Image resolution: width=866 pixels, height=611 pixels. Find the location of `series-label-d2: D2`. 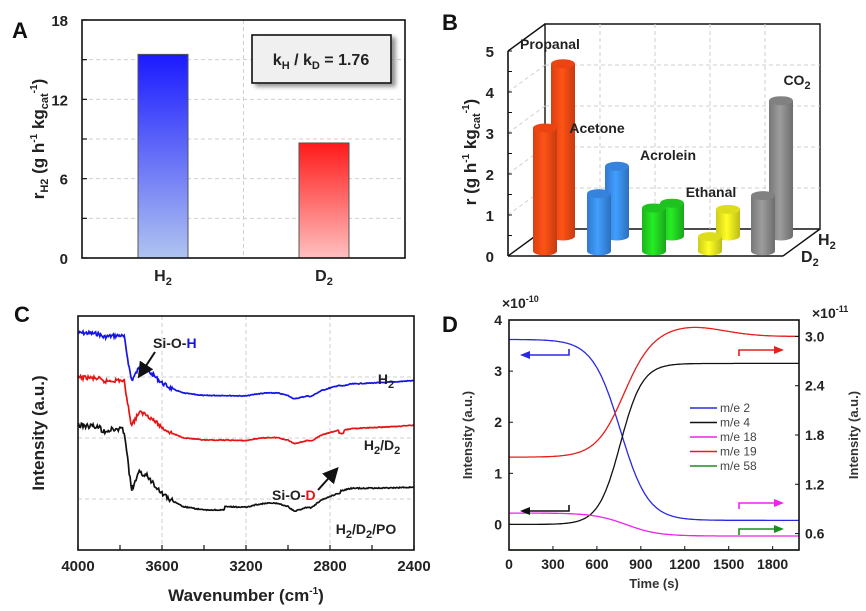

series-label-d2: D2 is located at coordinates (810, 259).